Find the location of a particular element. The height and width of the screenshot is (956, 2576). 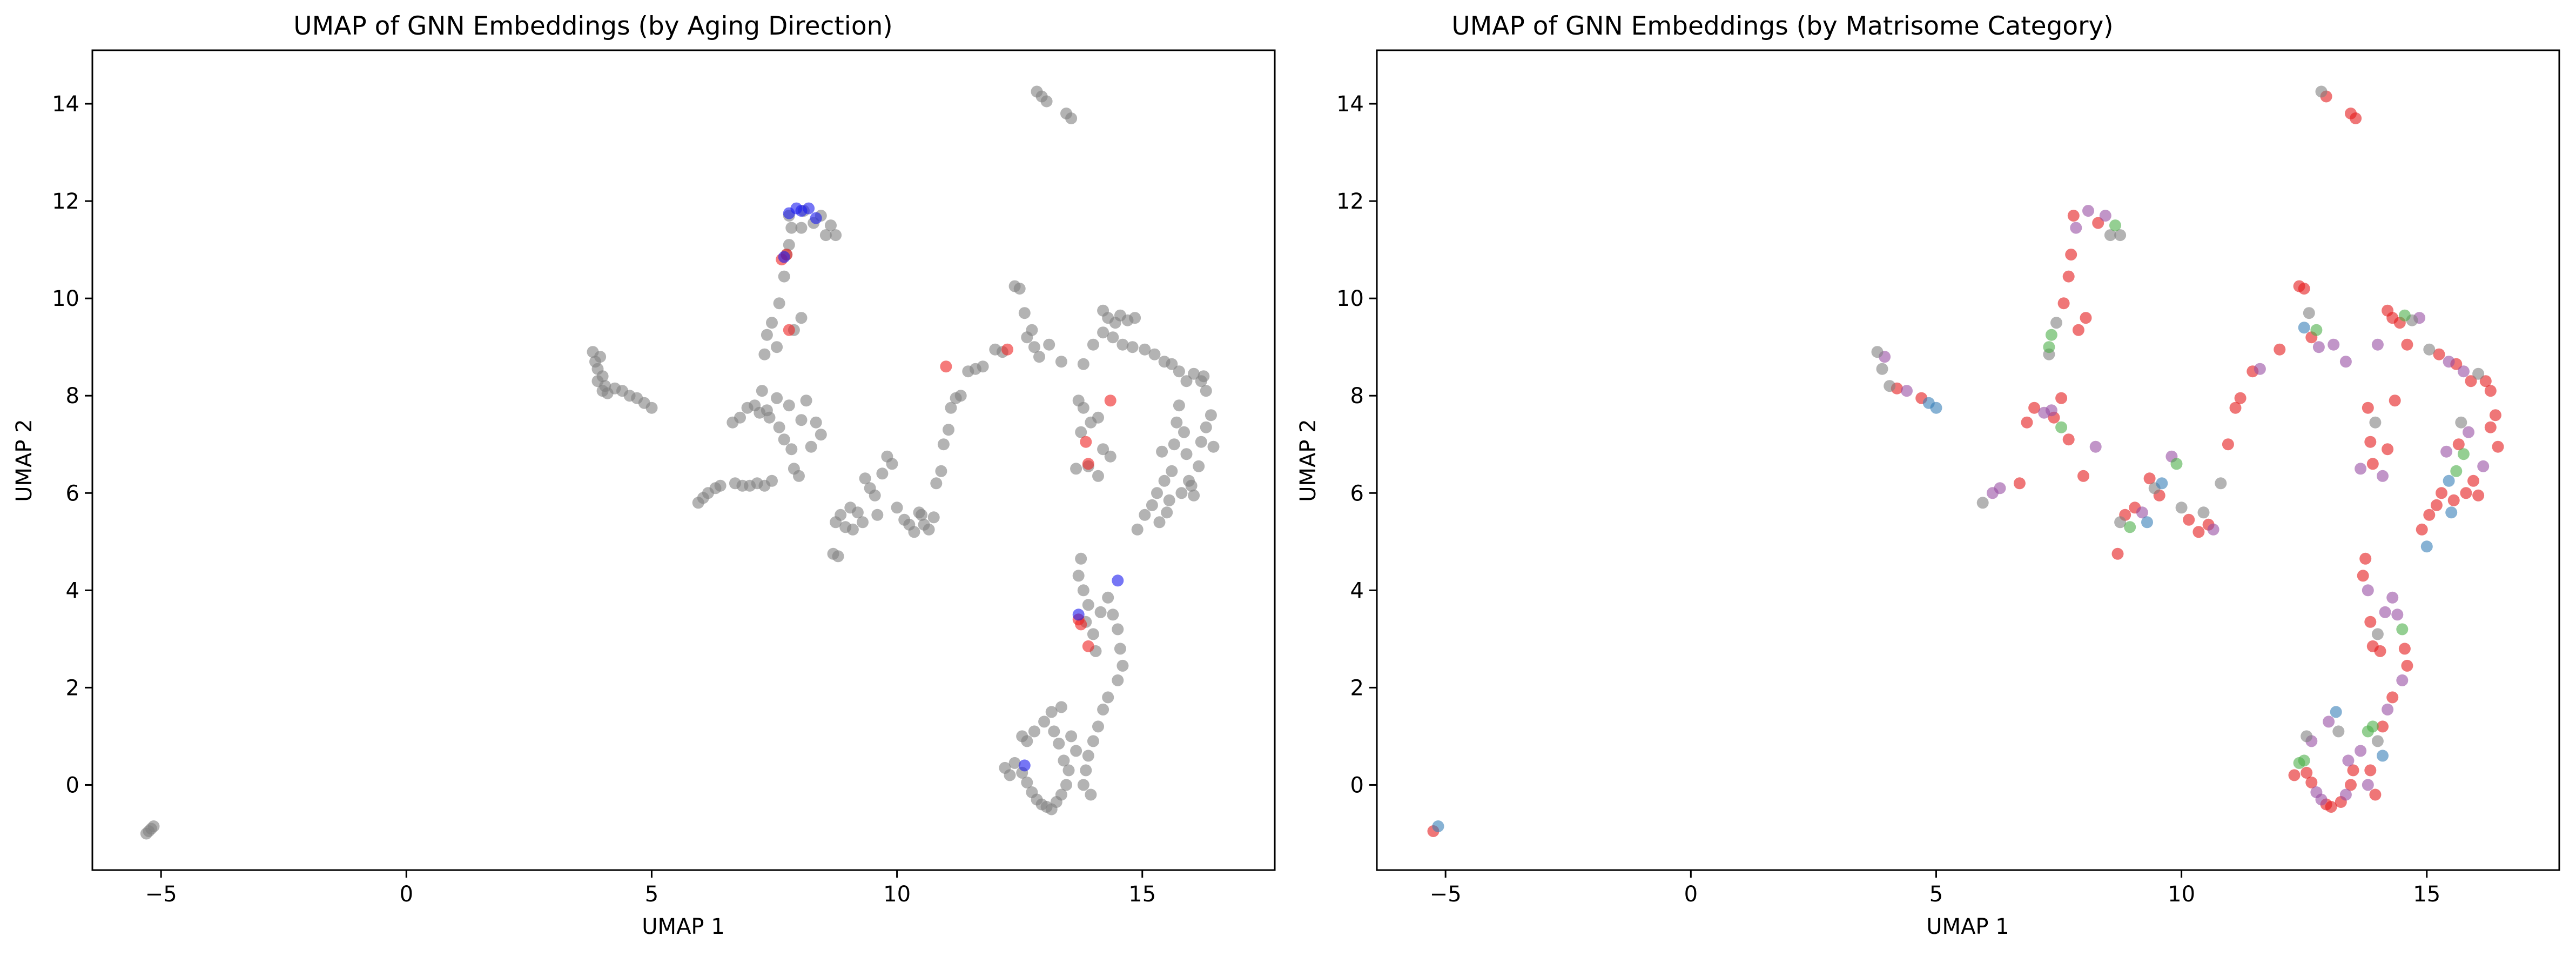

y-axis-label: UMAP 2 is located at coordinates (24, 460).